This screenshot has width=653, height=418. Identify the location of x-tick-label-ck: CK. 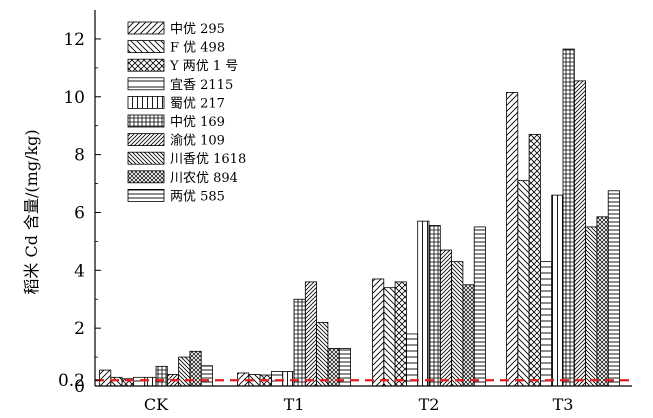
(156, 404).